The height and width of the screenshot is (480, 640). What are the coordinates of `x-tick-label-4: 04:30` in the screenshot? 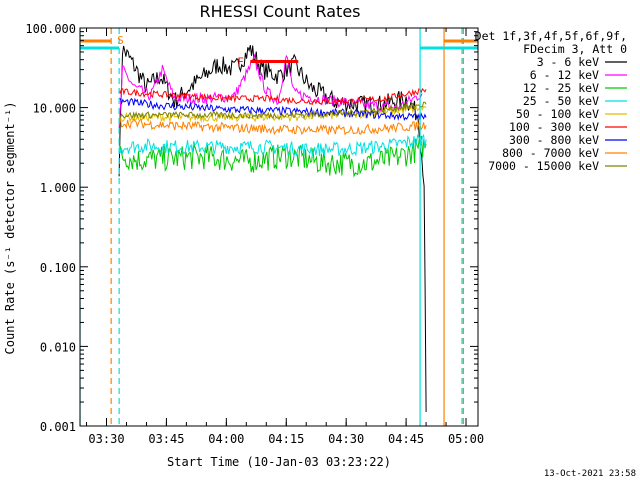 It's located at (346, 439).